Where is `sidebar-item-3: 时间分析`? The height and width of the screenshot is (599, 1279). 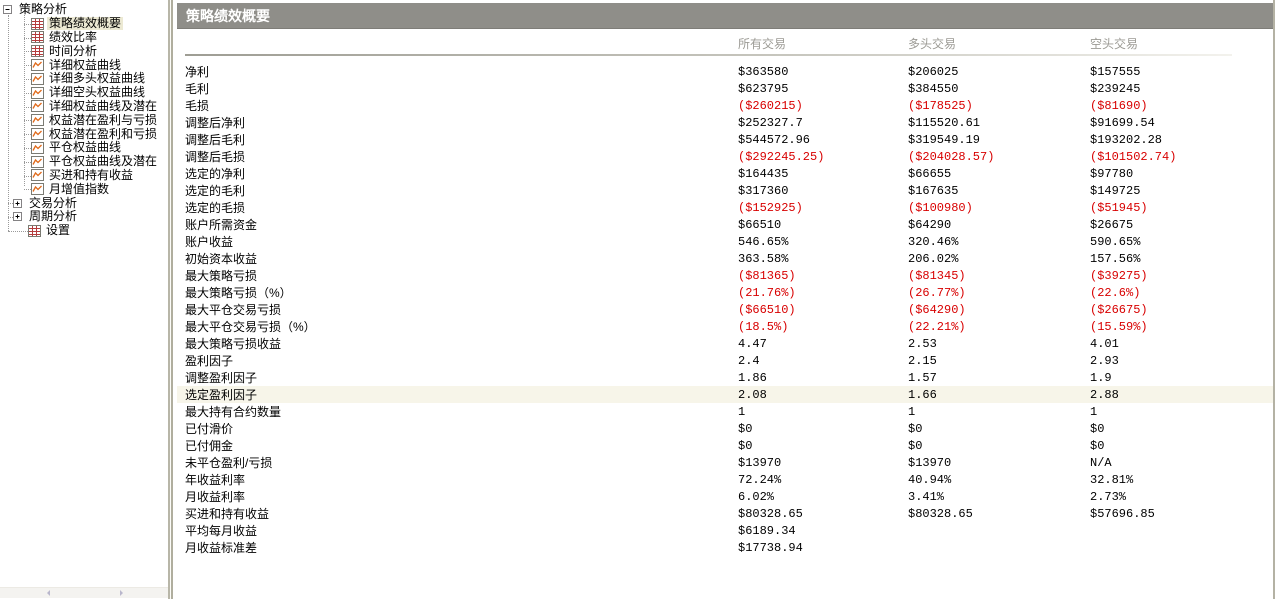
sidebar-item-3: 时间分析 is located at coordinates (84, 51).